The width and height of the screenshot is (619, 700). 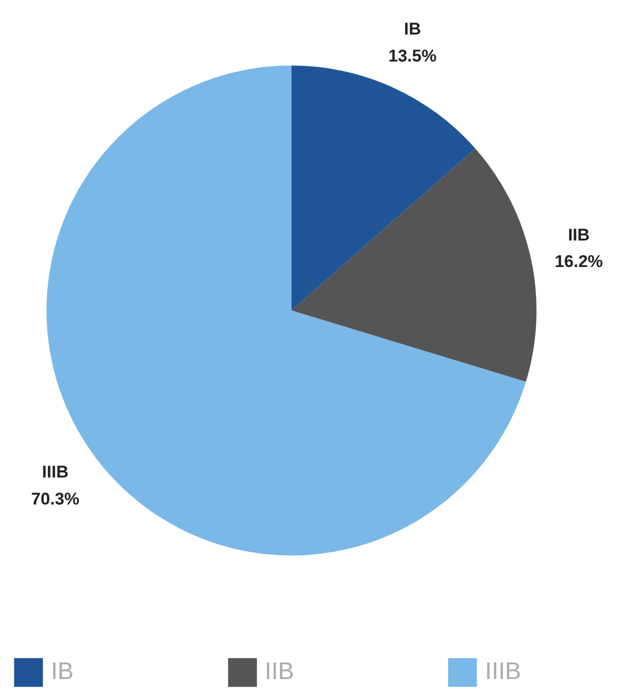 I want to click on slice-label: IIB, so click(x=579, y=234).